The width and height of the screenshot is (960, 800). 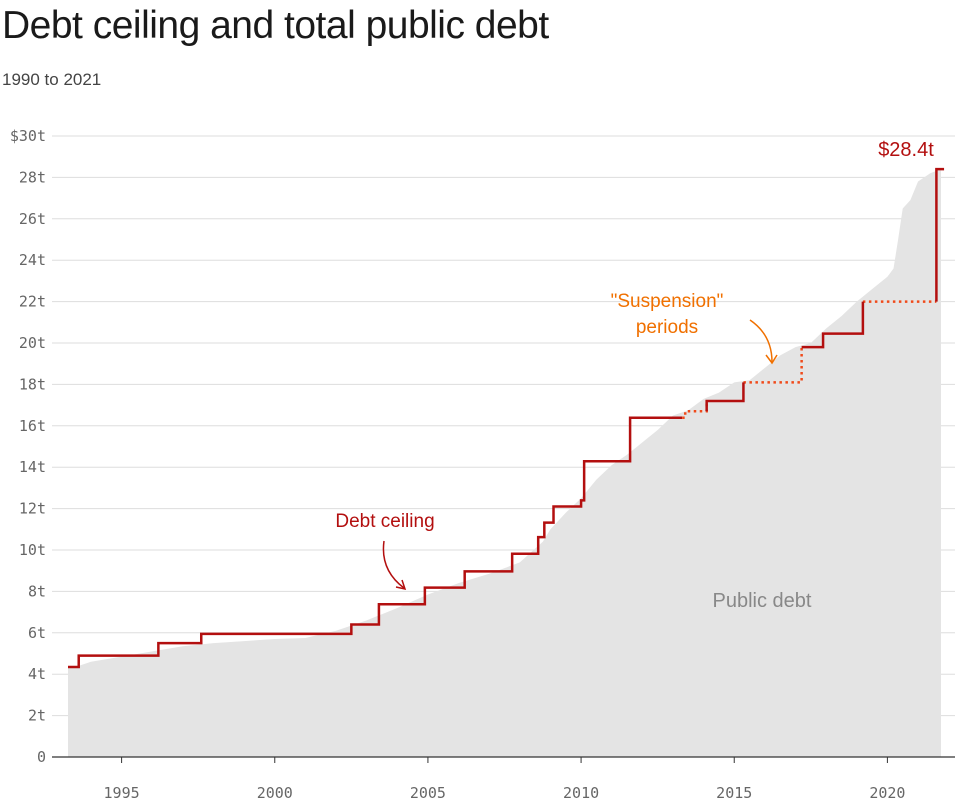 I want to click on y-tick-label: 2t, so click(x=37, y=716).